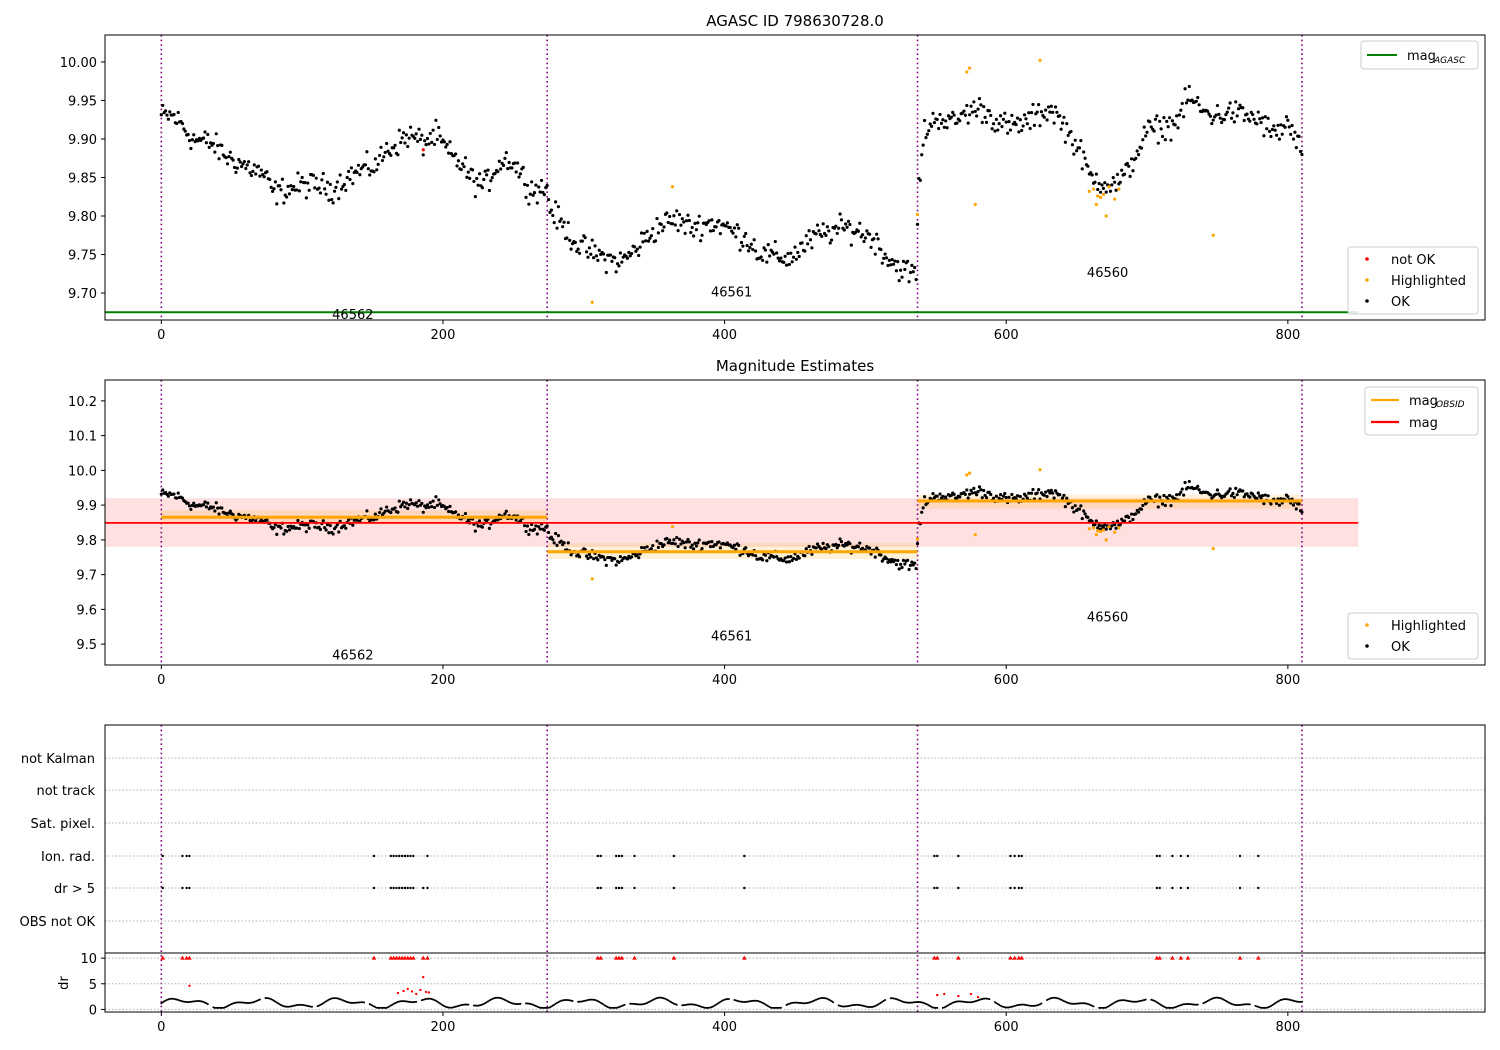  Describe the element at coordinates (1287, 335) in the screenshot. I see `agasc-xtick-label: 800` at that location.